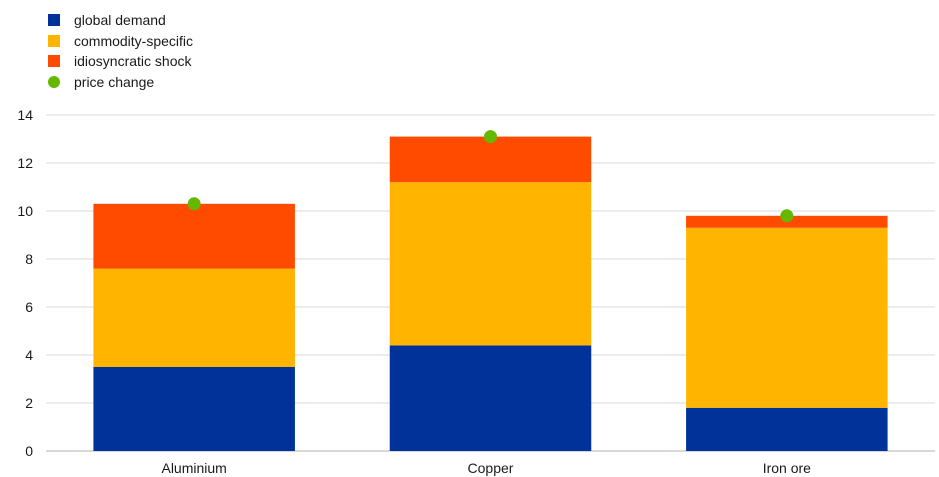 This screenshot has height=477, width=939. What do you see at coordinates (25, 115) in the screenshot?
I see `y-tick-label: 14` at bounding box center [25, 115].